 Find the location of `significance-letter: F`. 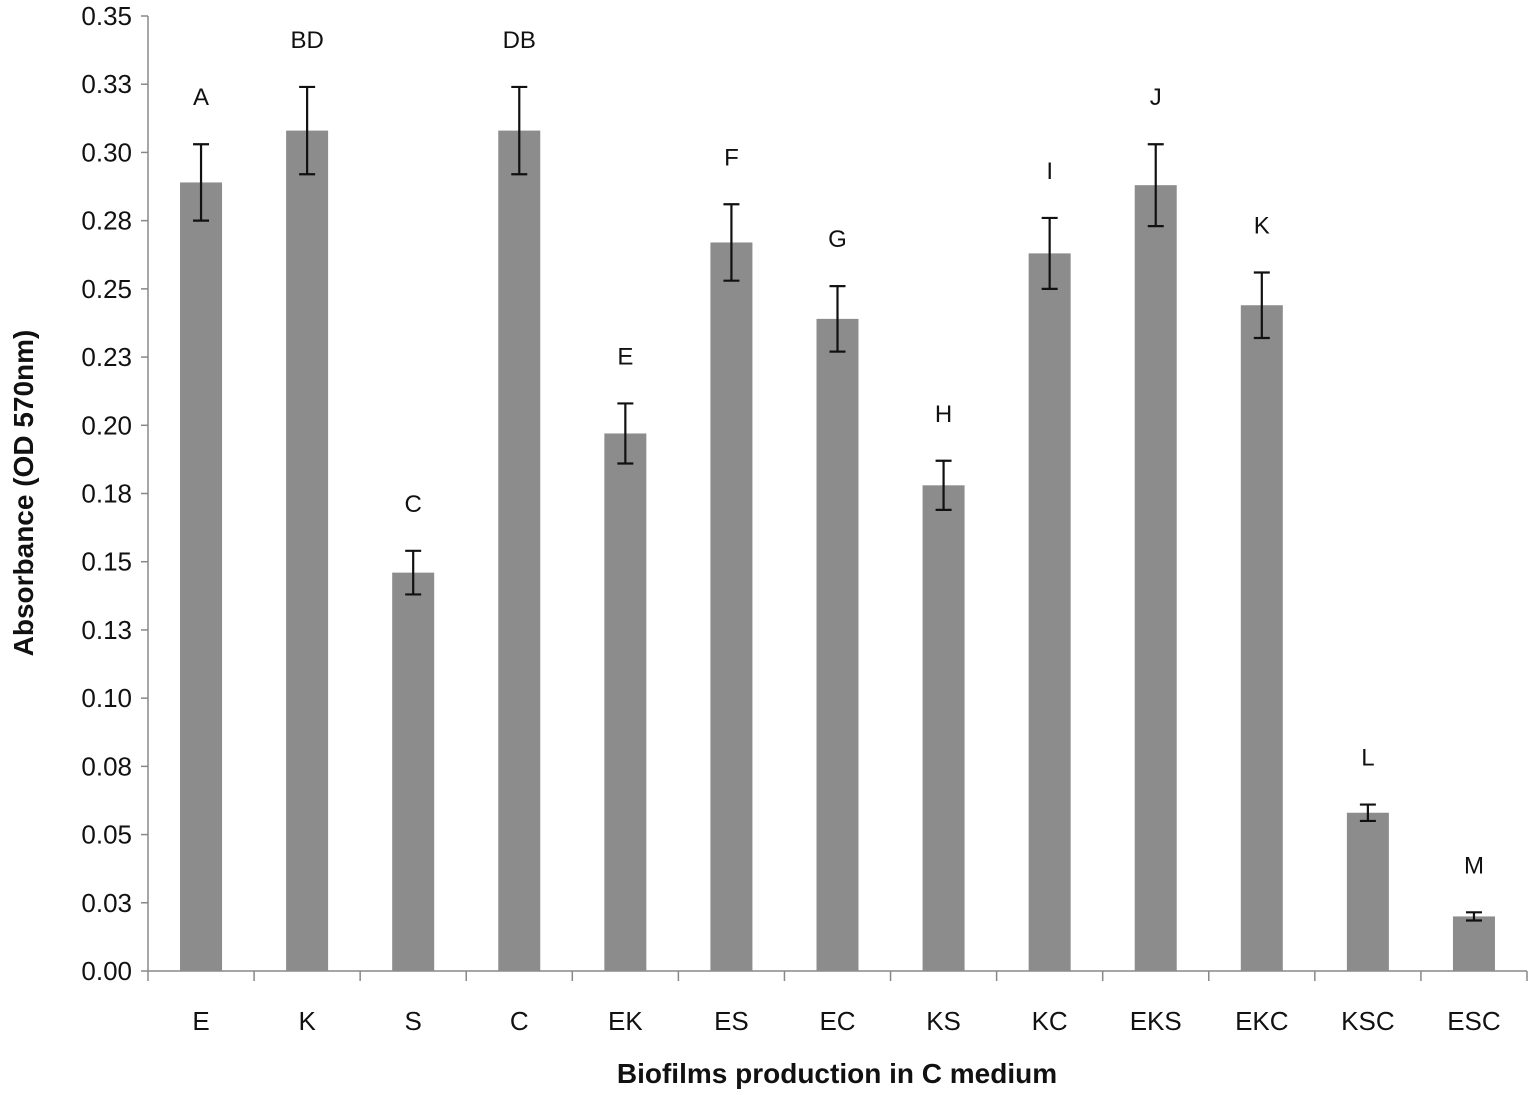

significance-letter: F is located at coordinates (731, 157).